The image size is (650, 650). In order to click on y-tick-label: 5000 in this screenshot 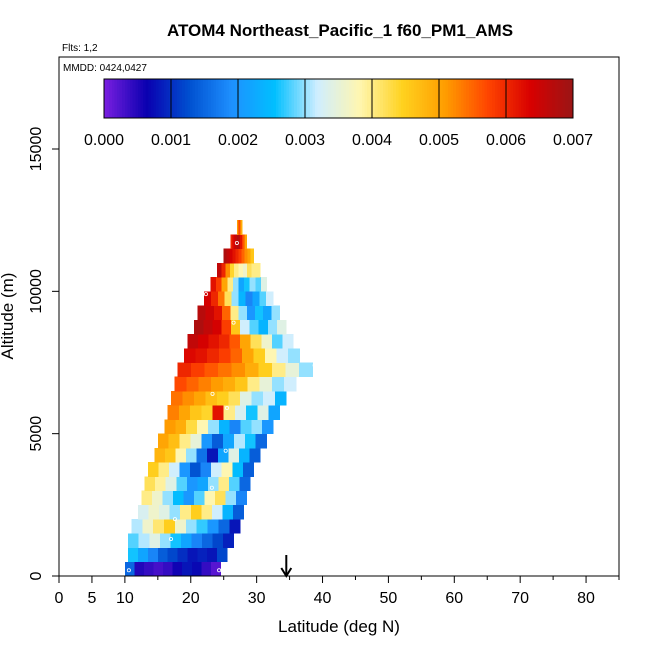, I will do `click(36, 434)`.